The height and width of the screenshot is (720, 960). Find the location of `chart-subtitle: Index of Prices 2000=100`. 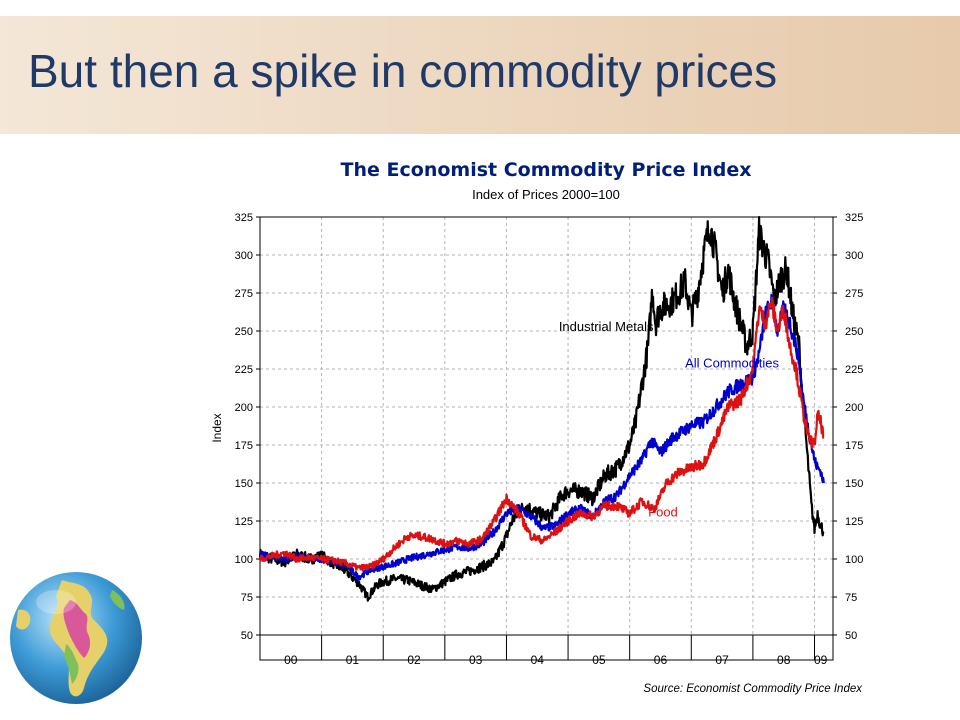

chart-subtitle: Index of Prices 2000=100 is located at coordinates (546, 194).